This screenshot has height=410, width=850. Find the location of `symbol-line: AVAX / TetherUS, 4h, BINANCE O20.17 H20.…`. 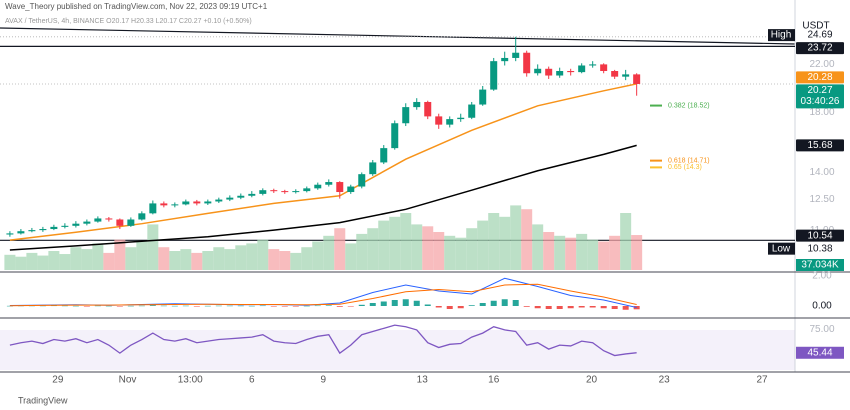

symbol-line: AVAX / TetherUS, 4h, BINANCE O20.17 H20.… is located at coordinates (128, 21).